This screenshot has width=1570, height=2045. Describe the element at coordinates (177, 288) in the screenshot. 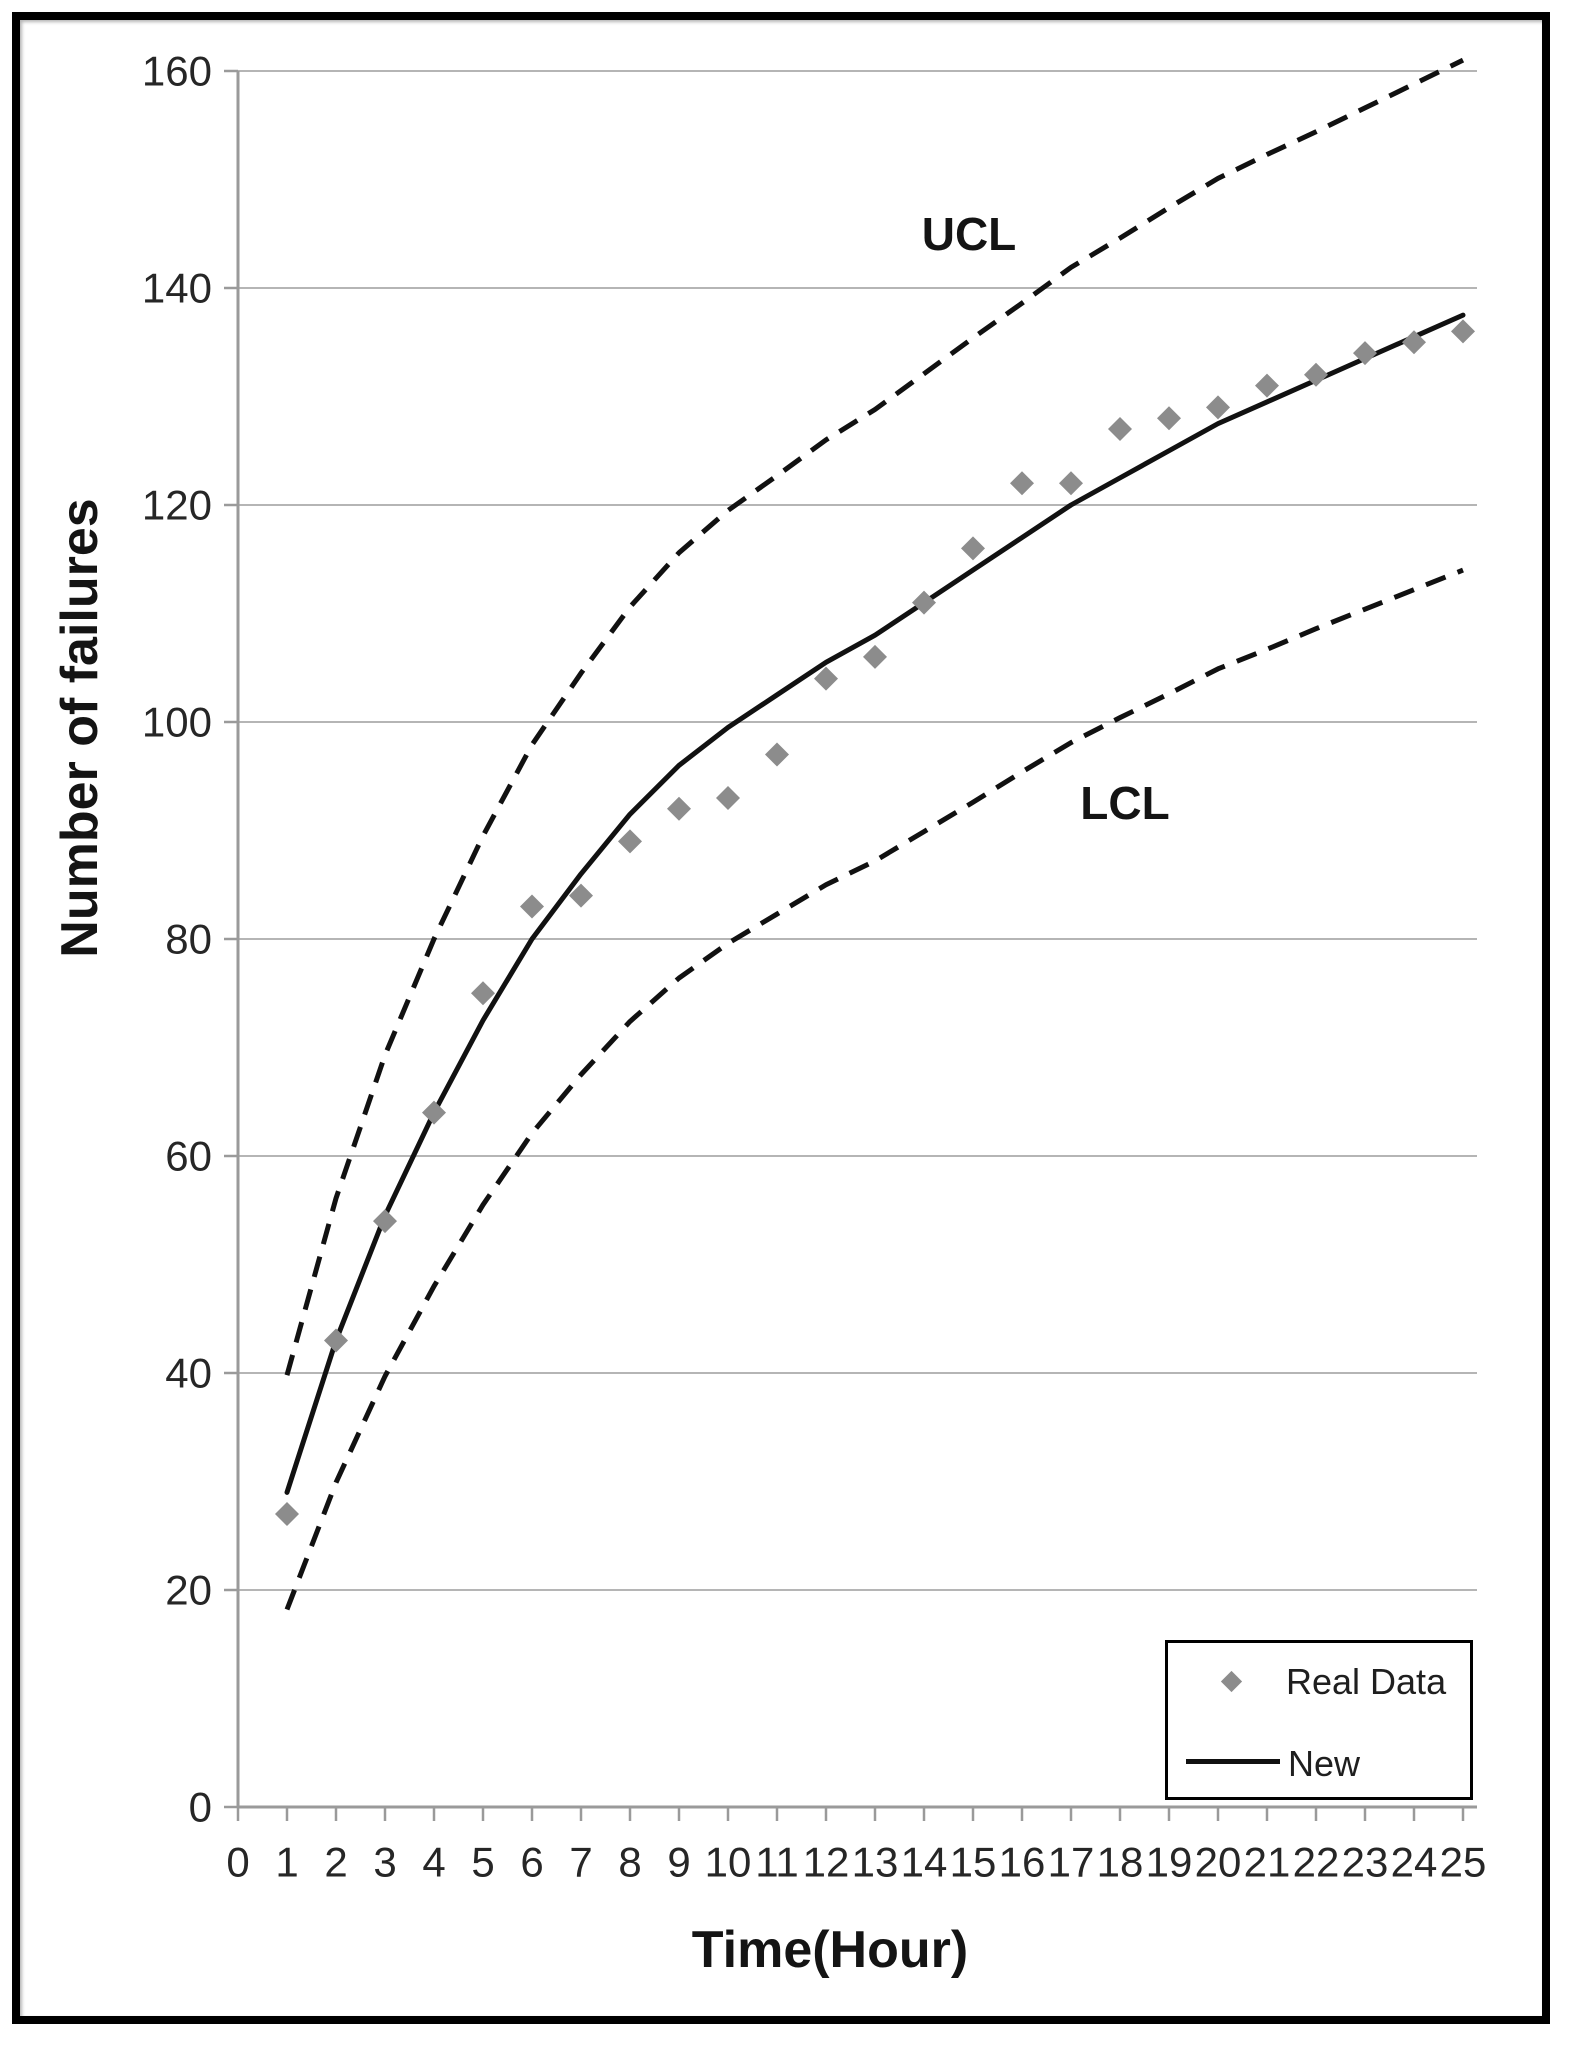

I see `y-tick-label: 140` at that location.